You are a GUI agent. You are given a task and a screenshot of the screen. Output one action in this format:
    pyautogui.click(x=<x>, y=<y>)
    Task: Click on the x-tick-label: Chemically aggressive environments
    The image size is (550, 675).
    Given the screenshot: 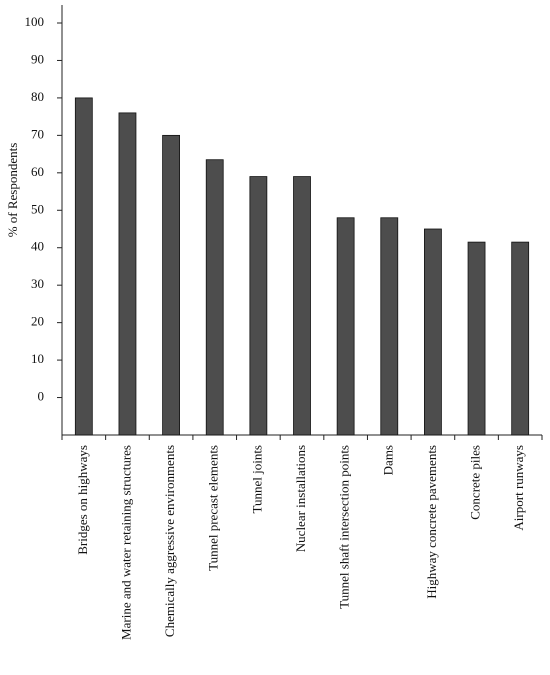 What is the action you would take?
    pyautogui.click(x=169, y=541)
    